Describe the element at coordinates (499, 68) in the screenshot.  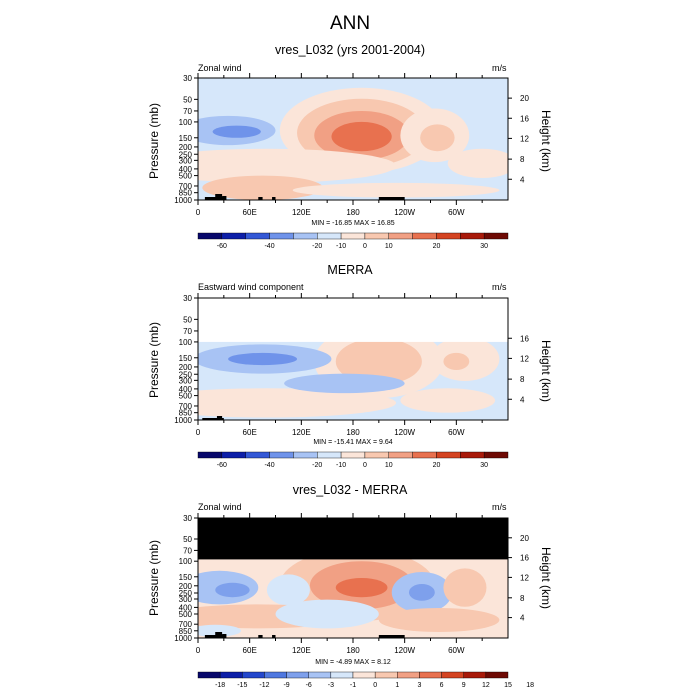
I see `panel-1-units: m/s` at that location.